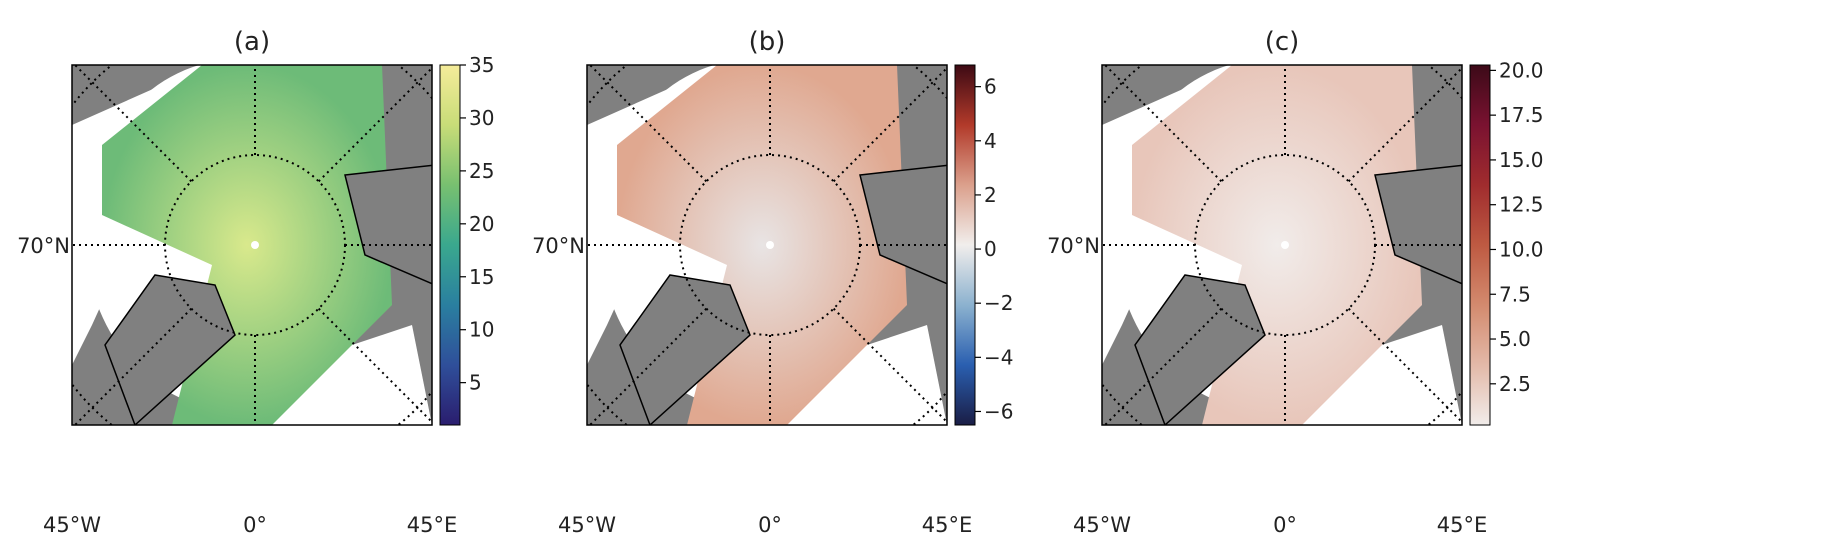 This screenshot has height=554, width=1844. What do you see at coordinates (1521, 70) in the screenshot?
I see `colorbar-tick-label: 20.0` at bounding box center [1521, 70].